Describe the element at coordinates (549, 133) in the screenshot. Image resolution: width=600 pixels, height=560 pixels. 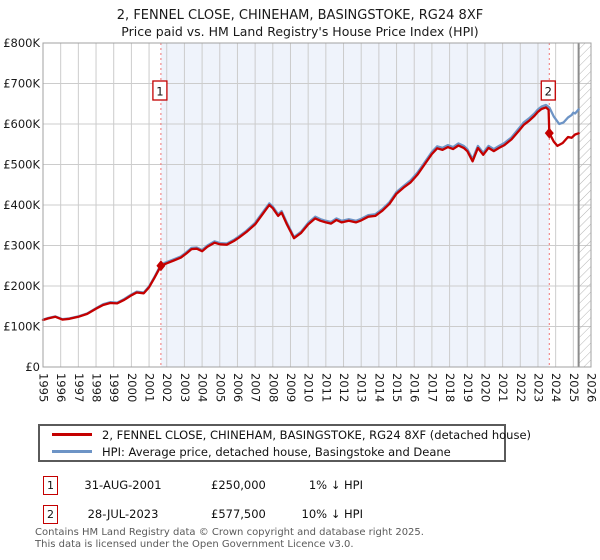
I see `sale-marker-2-point` at that location.